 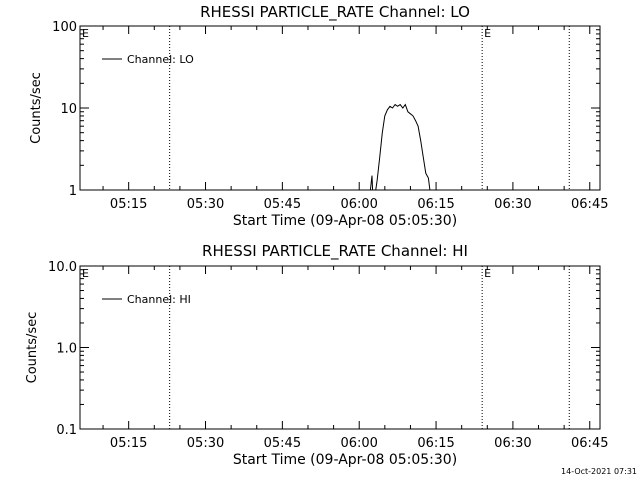 I want to click on footer-timestamp: 14-Oct-2021 07:31, so click(x=599, y=471).